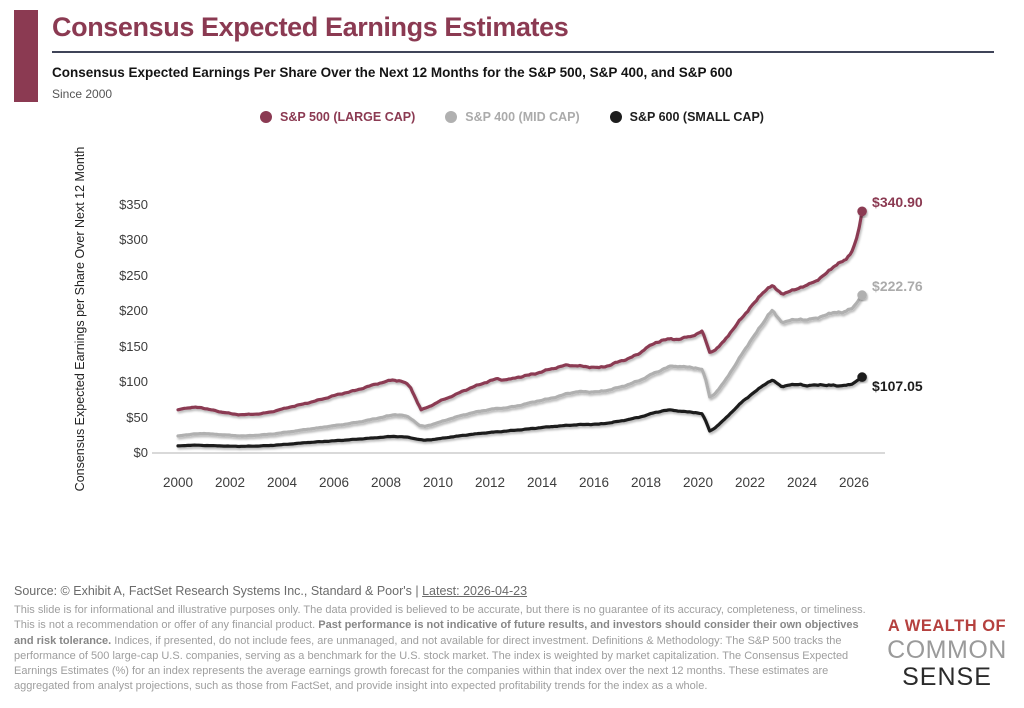  I want to click on title-underline, so click(523, 52).